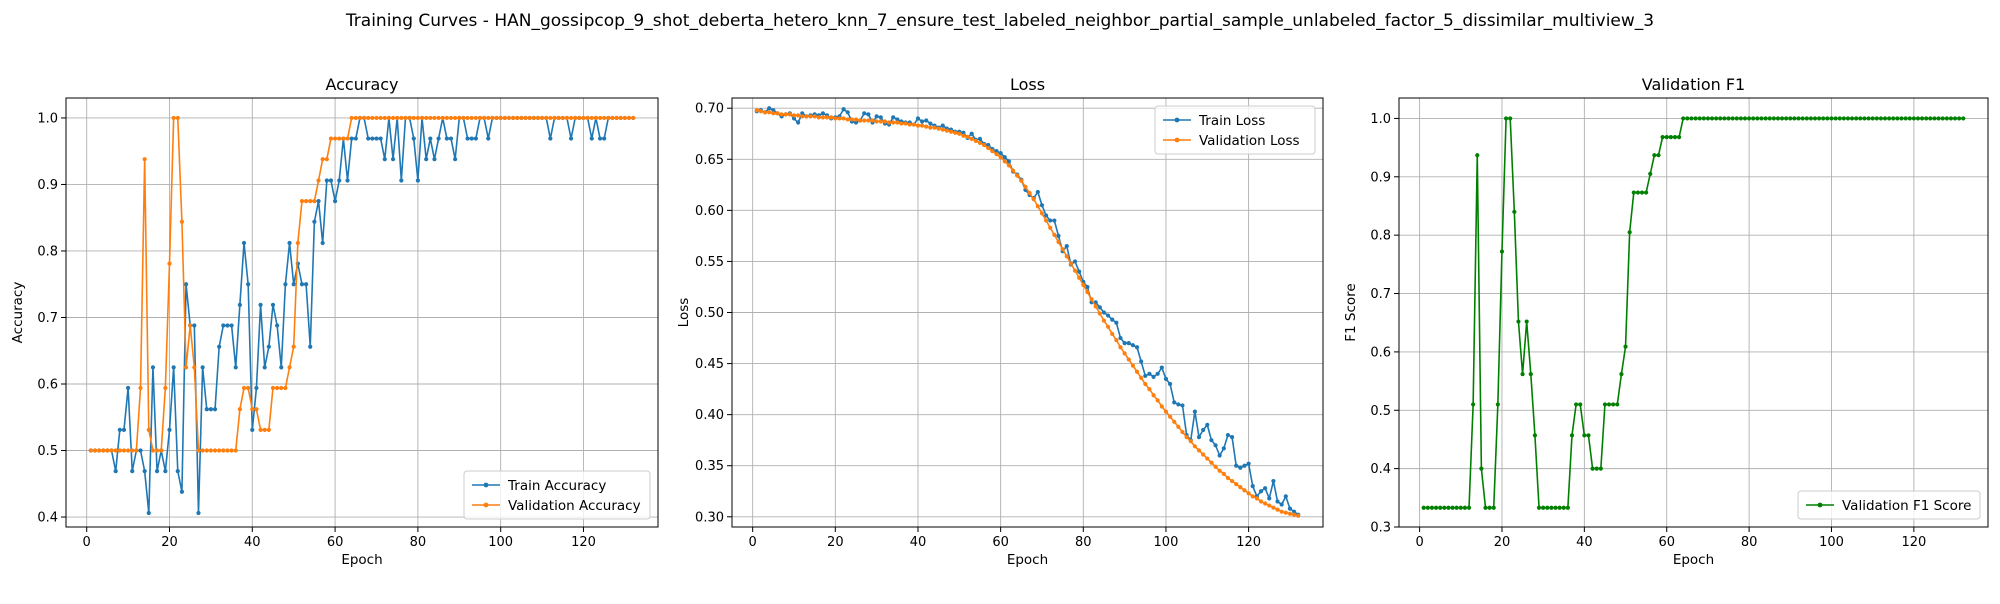 The width and height of the screenshot is (2000, 604). What do you see at coordinates (1380, 352) in the screenshot?
I see `y-tick-label: 0.6` at bounding box center [1380, 352].